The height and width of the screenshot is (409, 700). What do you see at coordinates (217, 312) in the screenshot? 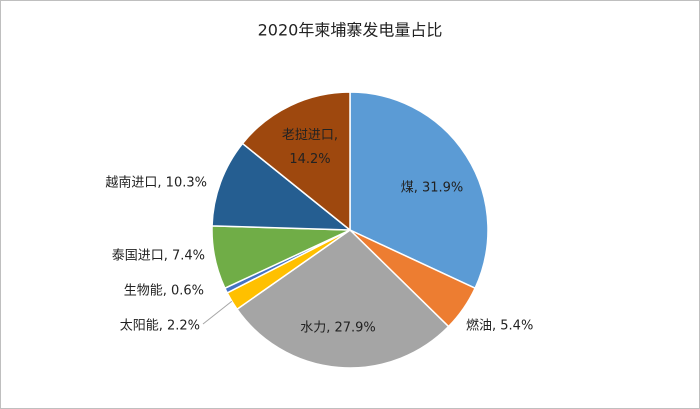
I see `leader-line` at bounding box center [217, 312].